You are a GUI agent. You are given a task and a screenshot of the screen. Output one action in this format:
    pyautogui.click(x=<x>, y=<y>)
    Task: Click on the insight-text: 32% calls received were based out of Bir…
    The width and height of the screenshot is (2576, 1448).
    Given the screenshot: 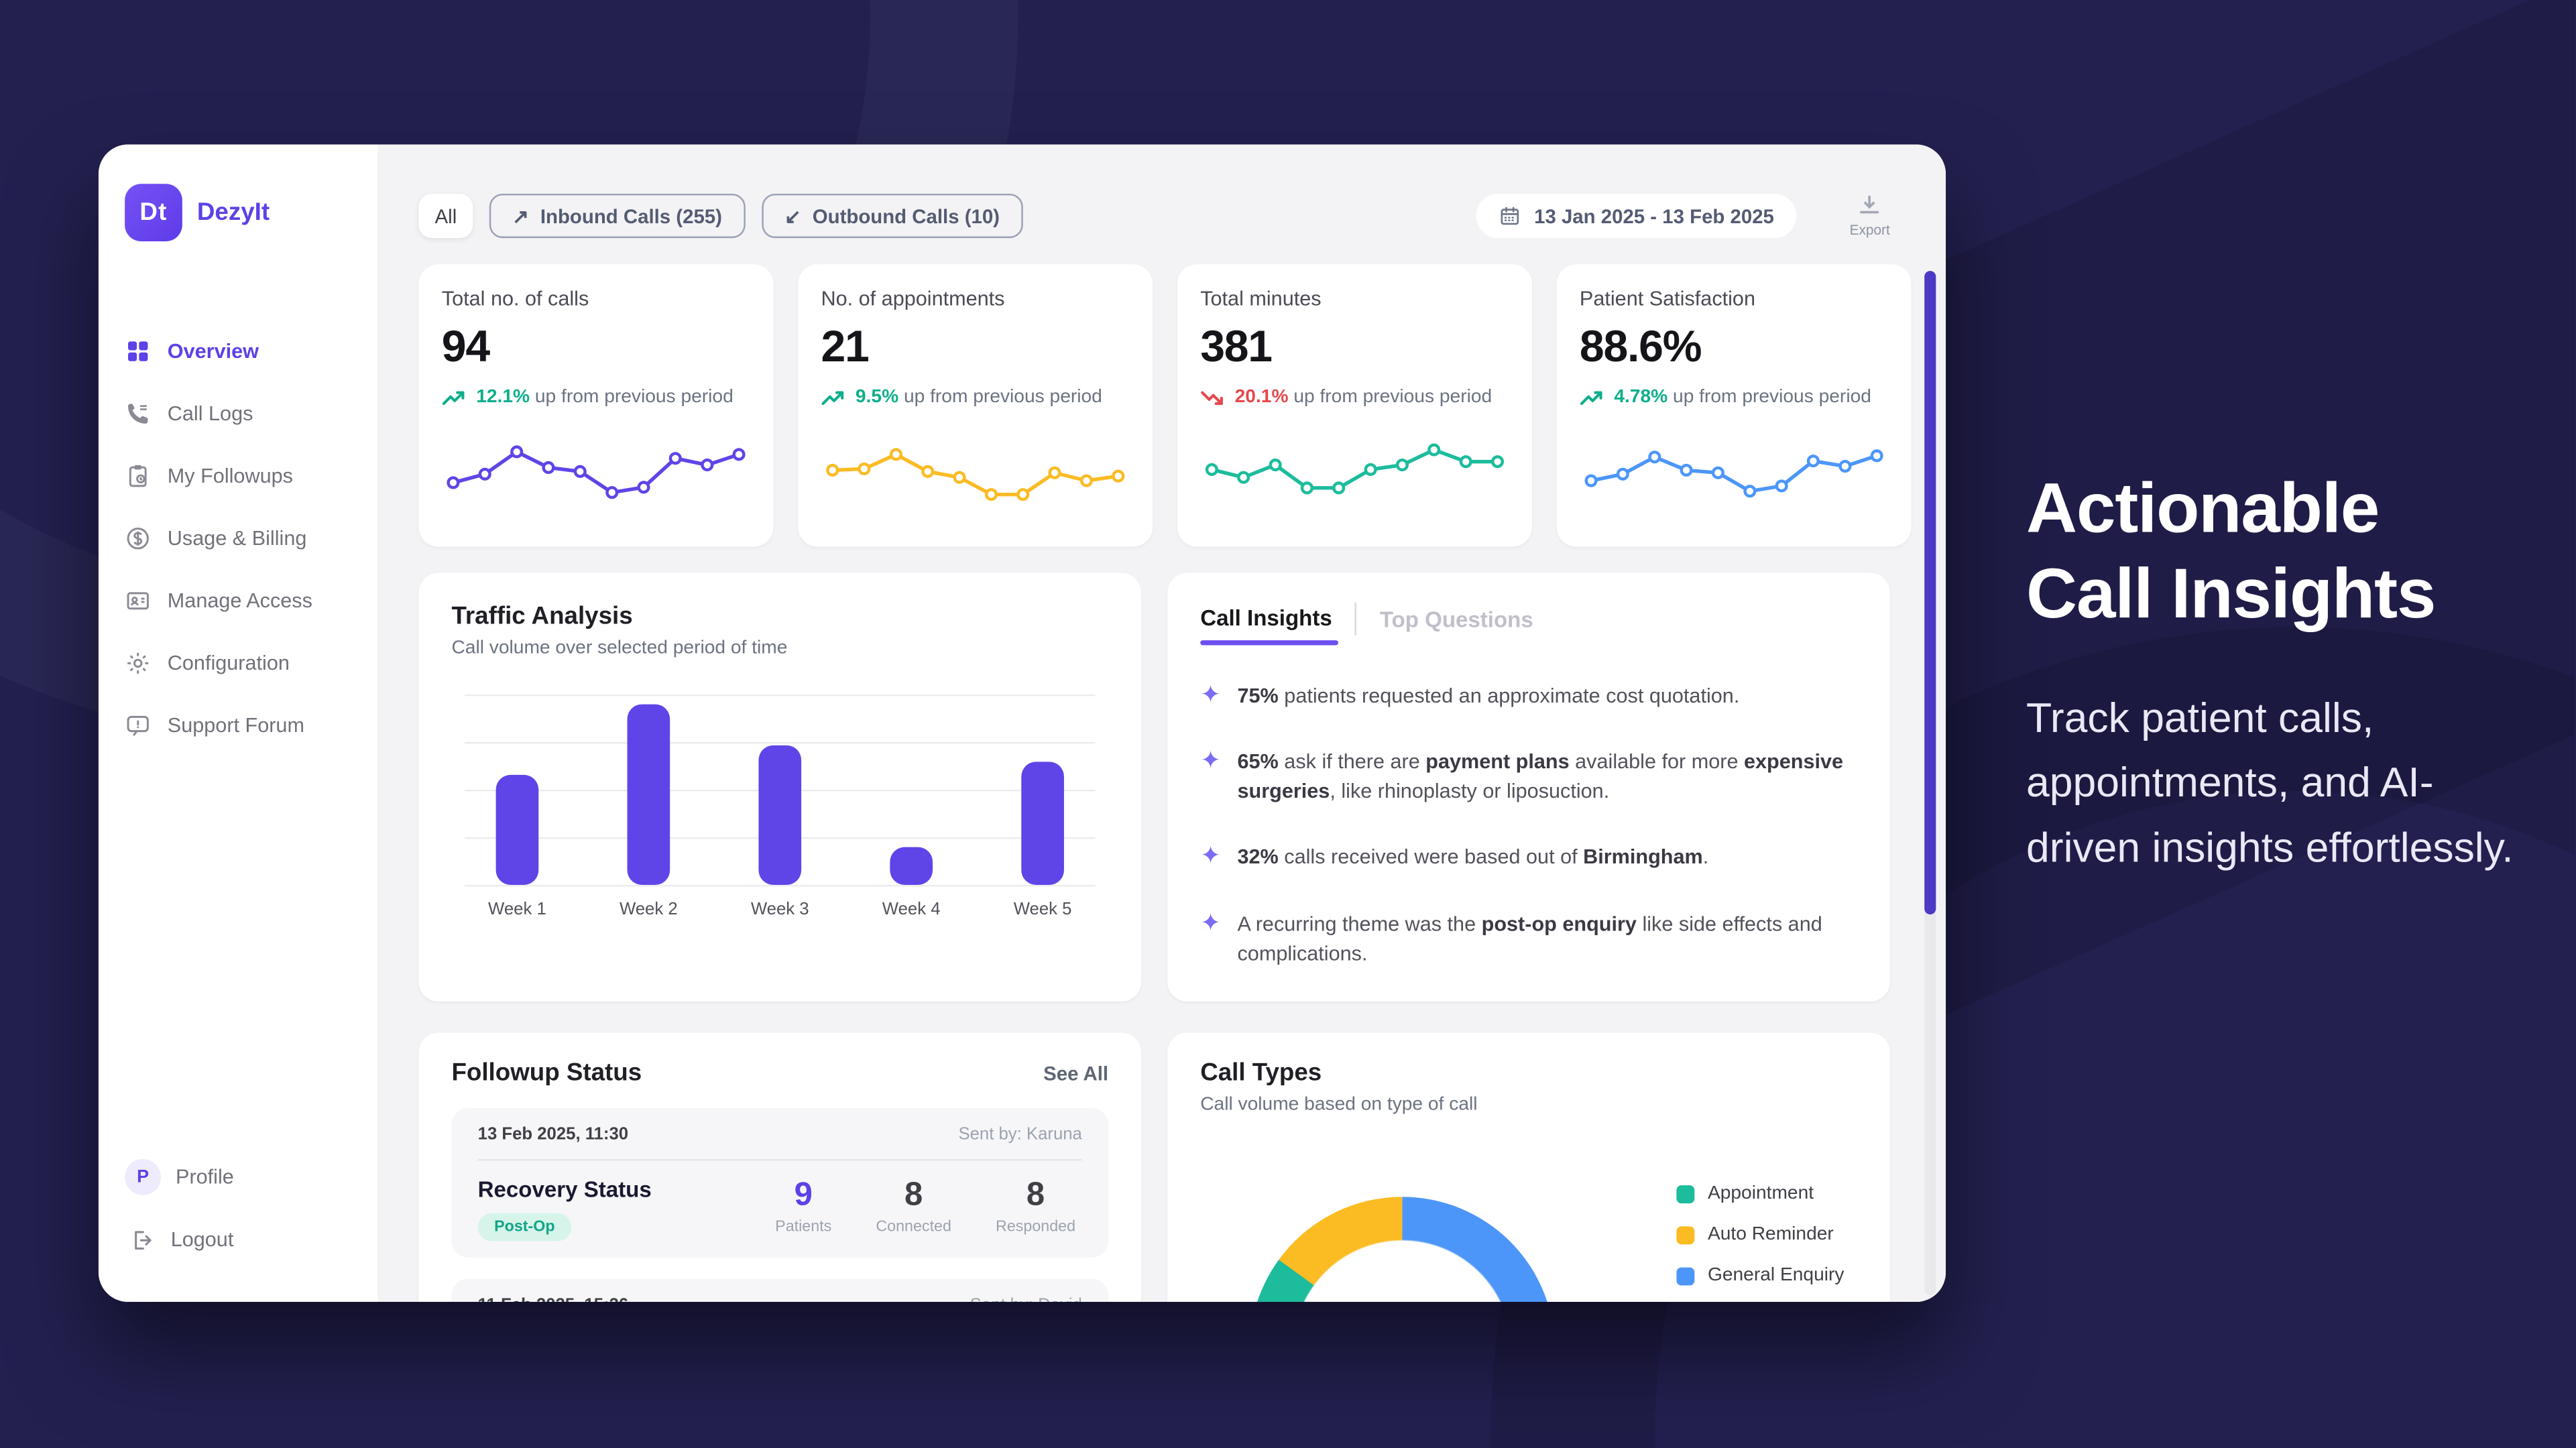 What is the action you would take?
    pyautogui.click(x=1473, y=857)
    